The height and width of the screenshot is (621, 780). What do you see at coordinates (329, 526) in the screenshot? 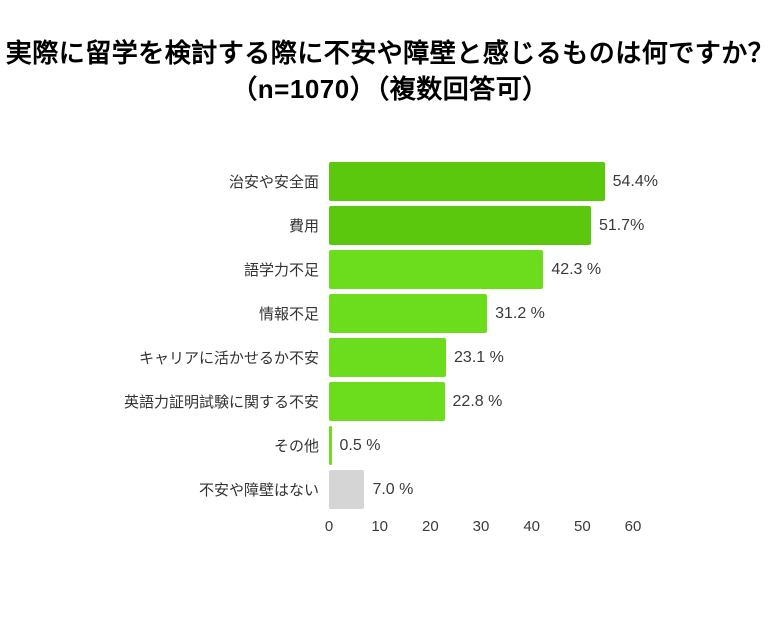
I see `x-axis-tick: 0` at bounding box center [329, 526].